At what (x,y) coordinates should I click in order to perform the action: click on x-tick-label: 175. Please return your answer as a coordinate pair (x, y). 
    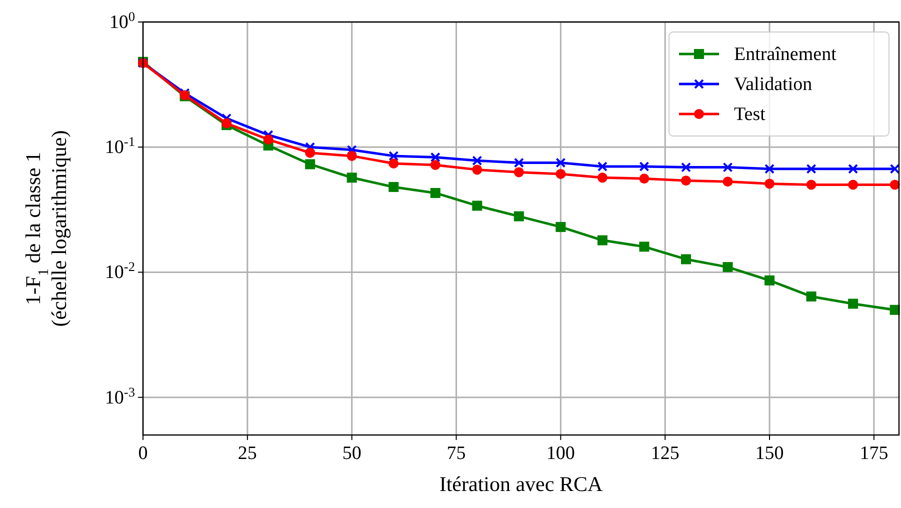
    Looking at the image, I should click on (874, 453).